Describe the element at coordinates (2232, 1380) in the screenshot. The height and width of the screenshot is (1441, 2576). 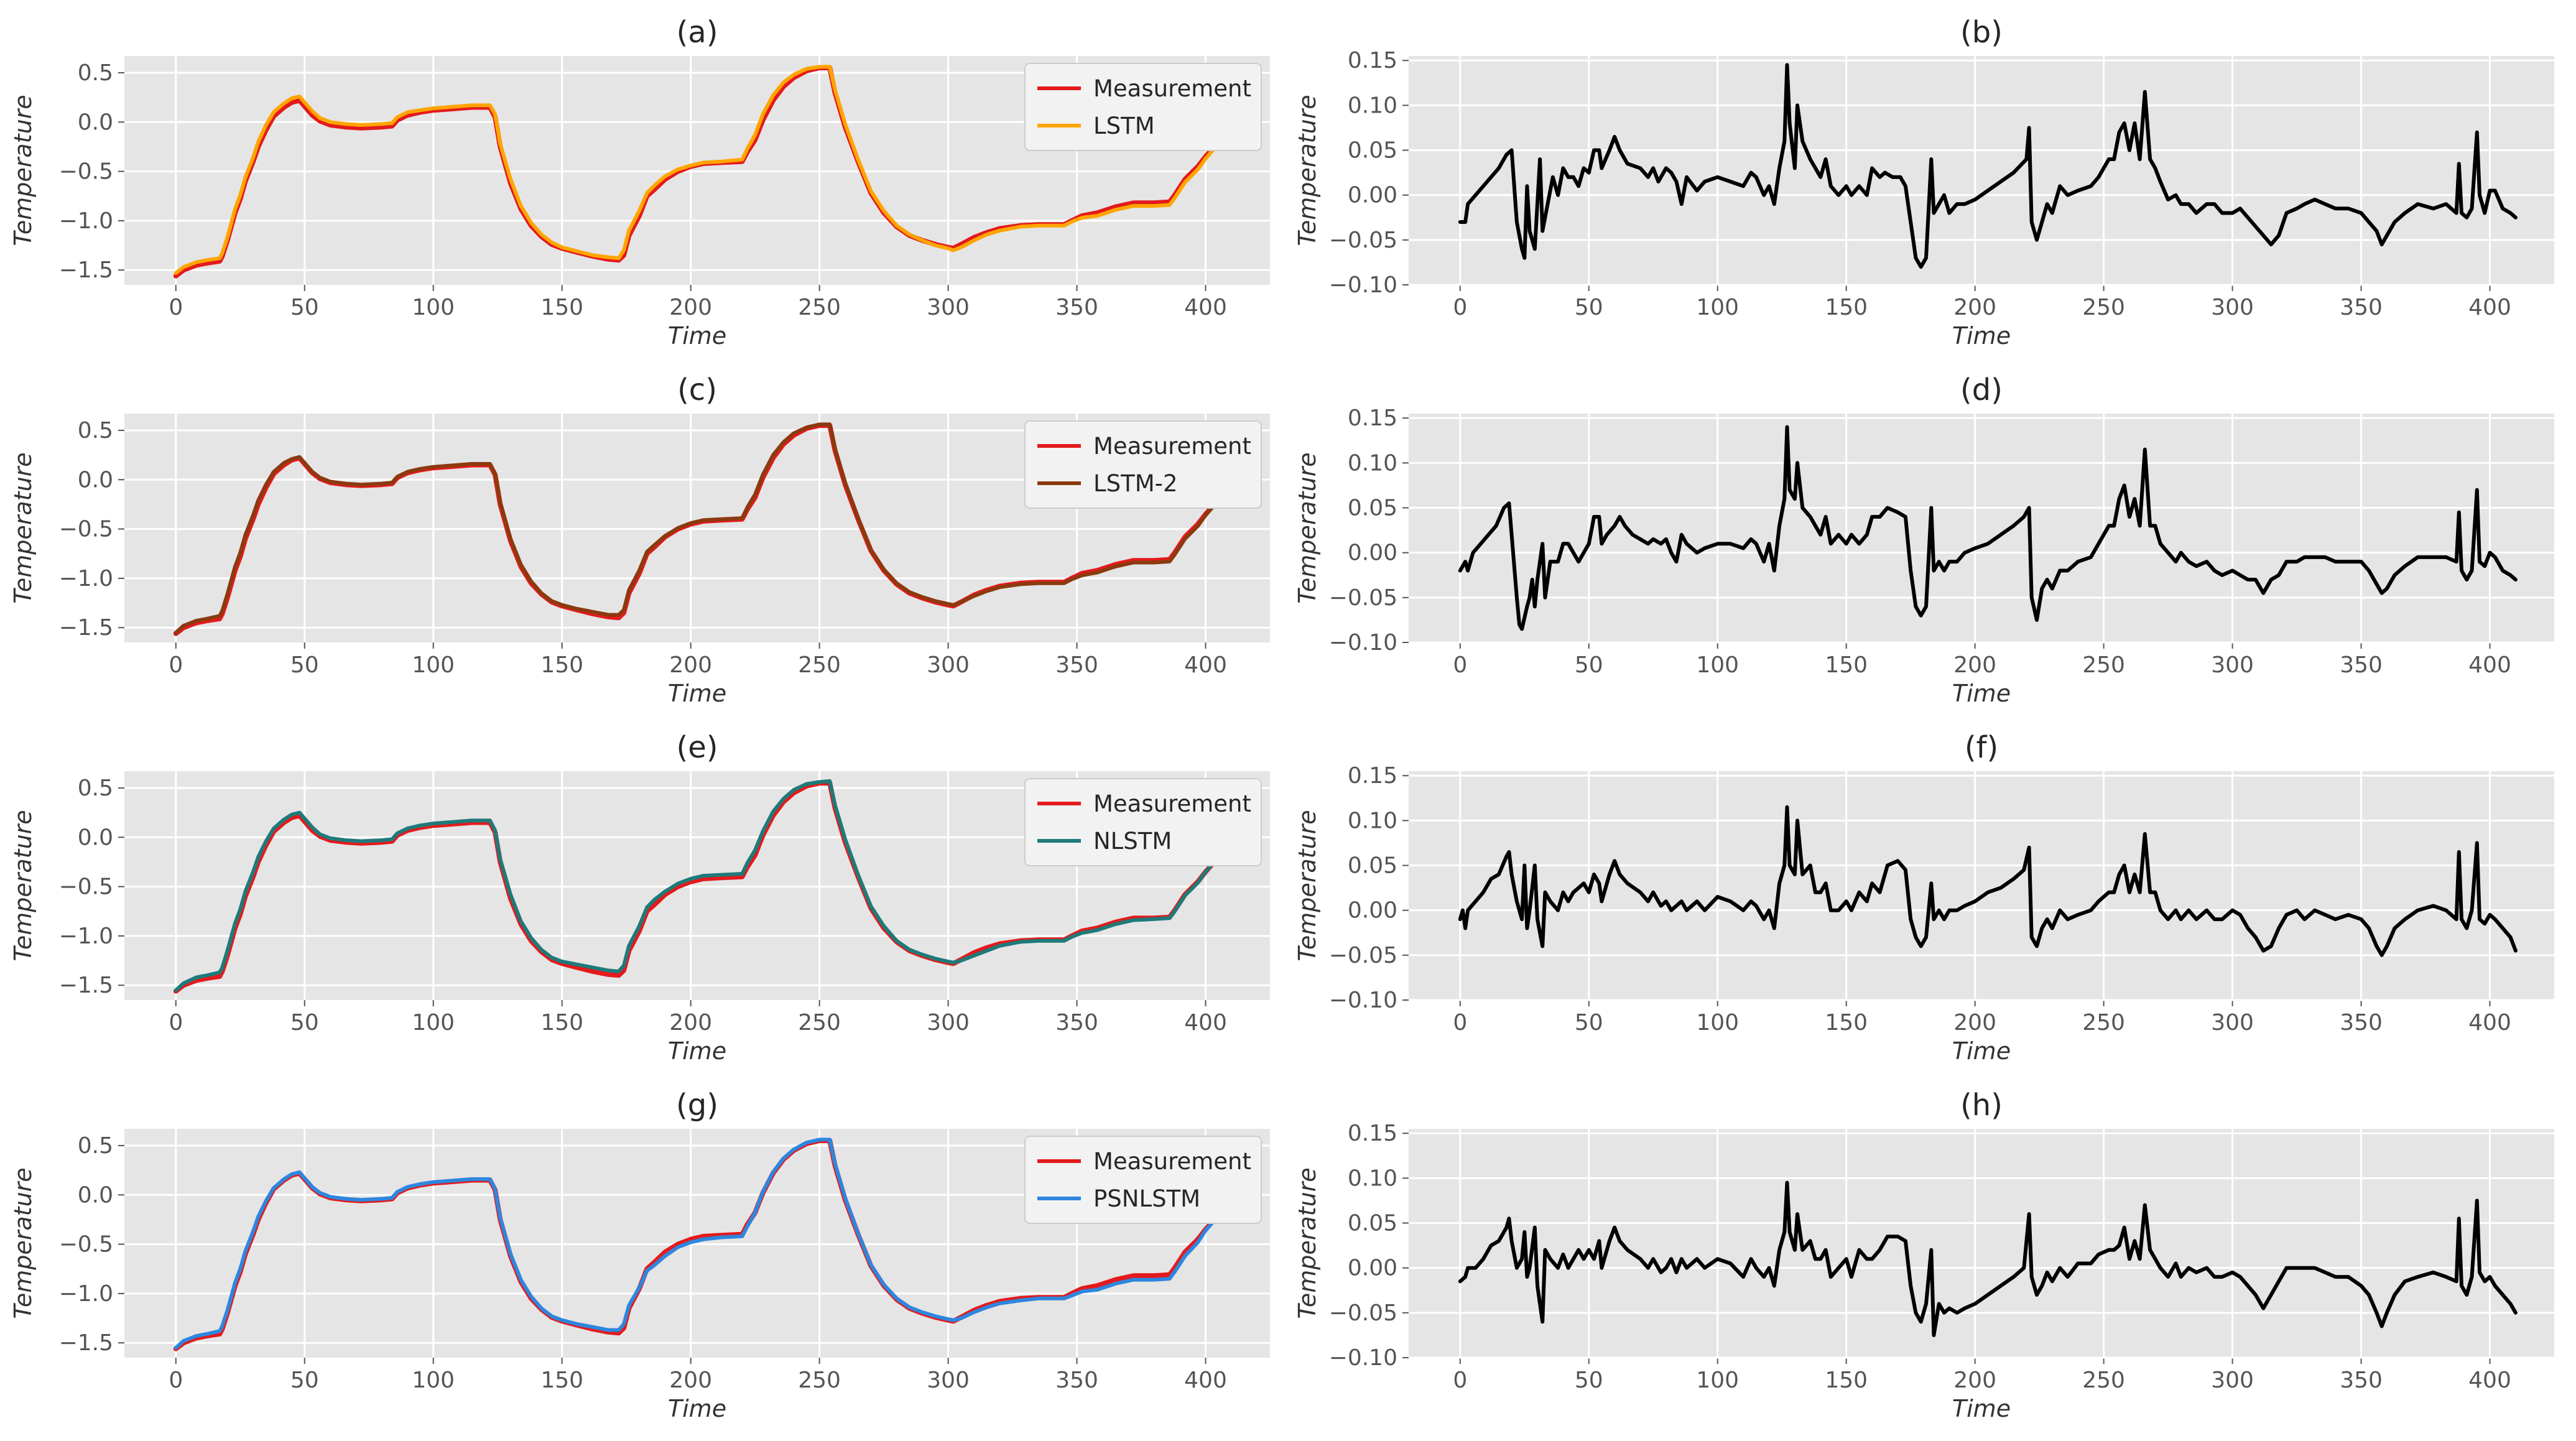
I see `chart-h-x-tick-label: 300` at that location.